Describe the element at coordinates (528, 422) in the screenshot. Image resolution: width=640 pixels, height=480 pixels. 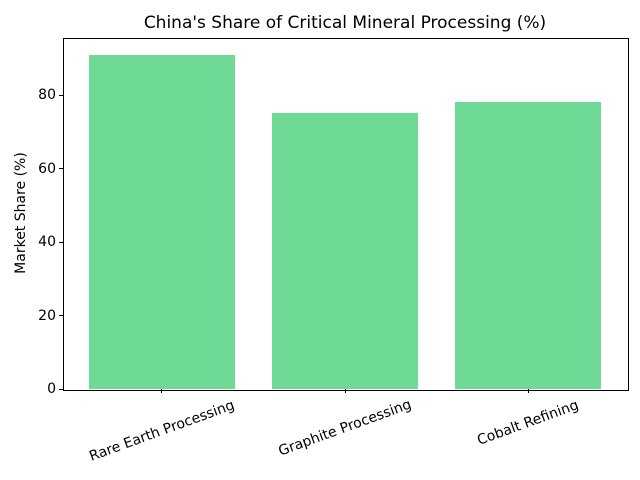
I see `x-tick-label-2: Cobalt Refining` at that location.